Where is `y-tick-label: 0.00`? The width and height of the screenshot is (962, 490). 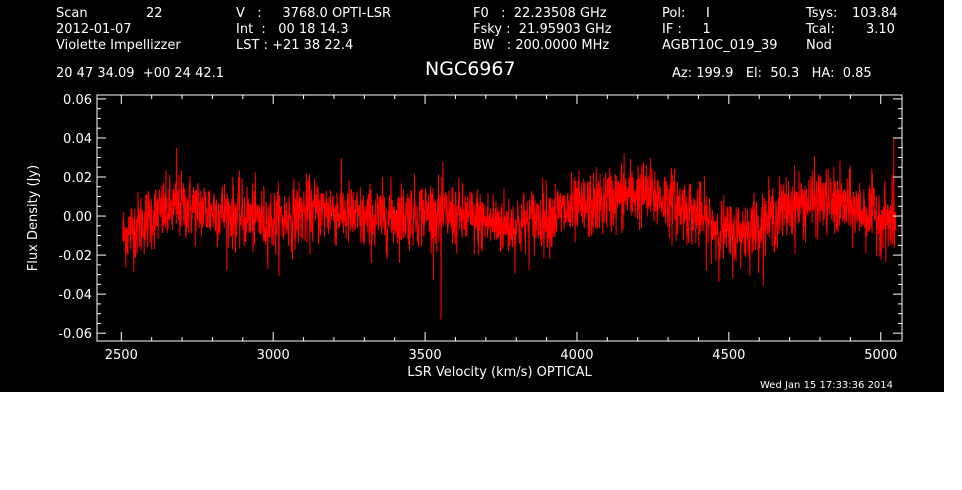
y-tick-label: 0.00 is located at coordinates (77, 217).